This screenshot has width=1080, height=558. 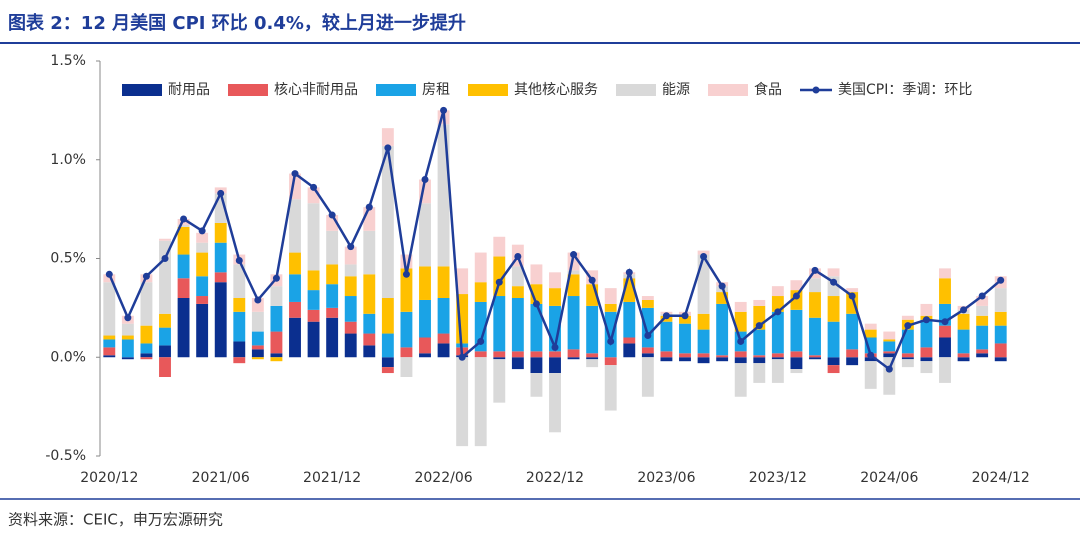 What do you see at coordinates (115, 520) in the screenshot?
I see `source: 资料来源：CEIC，申万宏源研究` at bounding box center [115, 520].